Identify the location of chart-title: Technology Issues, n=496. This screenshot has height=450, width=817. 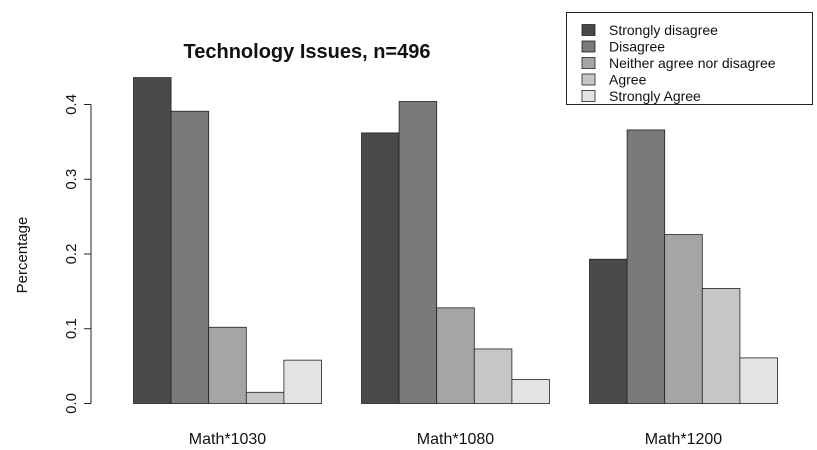
(307, 52).